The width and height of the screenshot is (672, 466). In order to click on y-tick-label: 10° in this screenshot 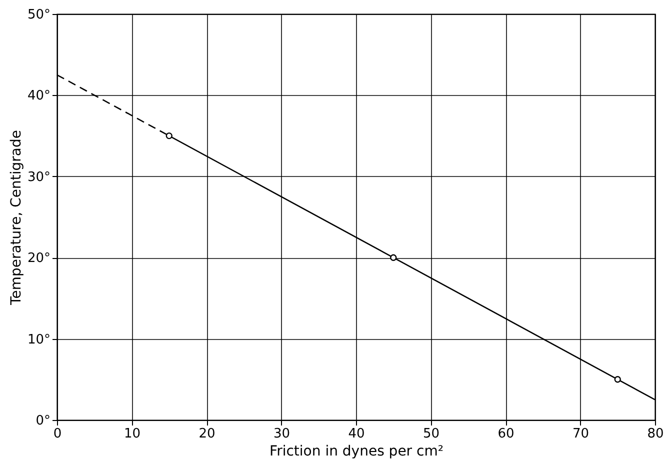, I will do `click(38, 340)`.